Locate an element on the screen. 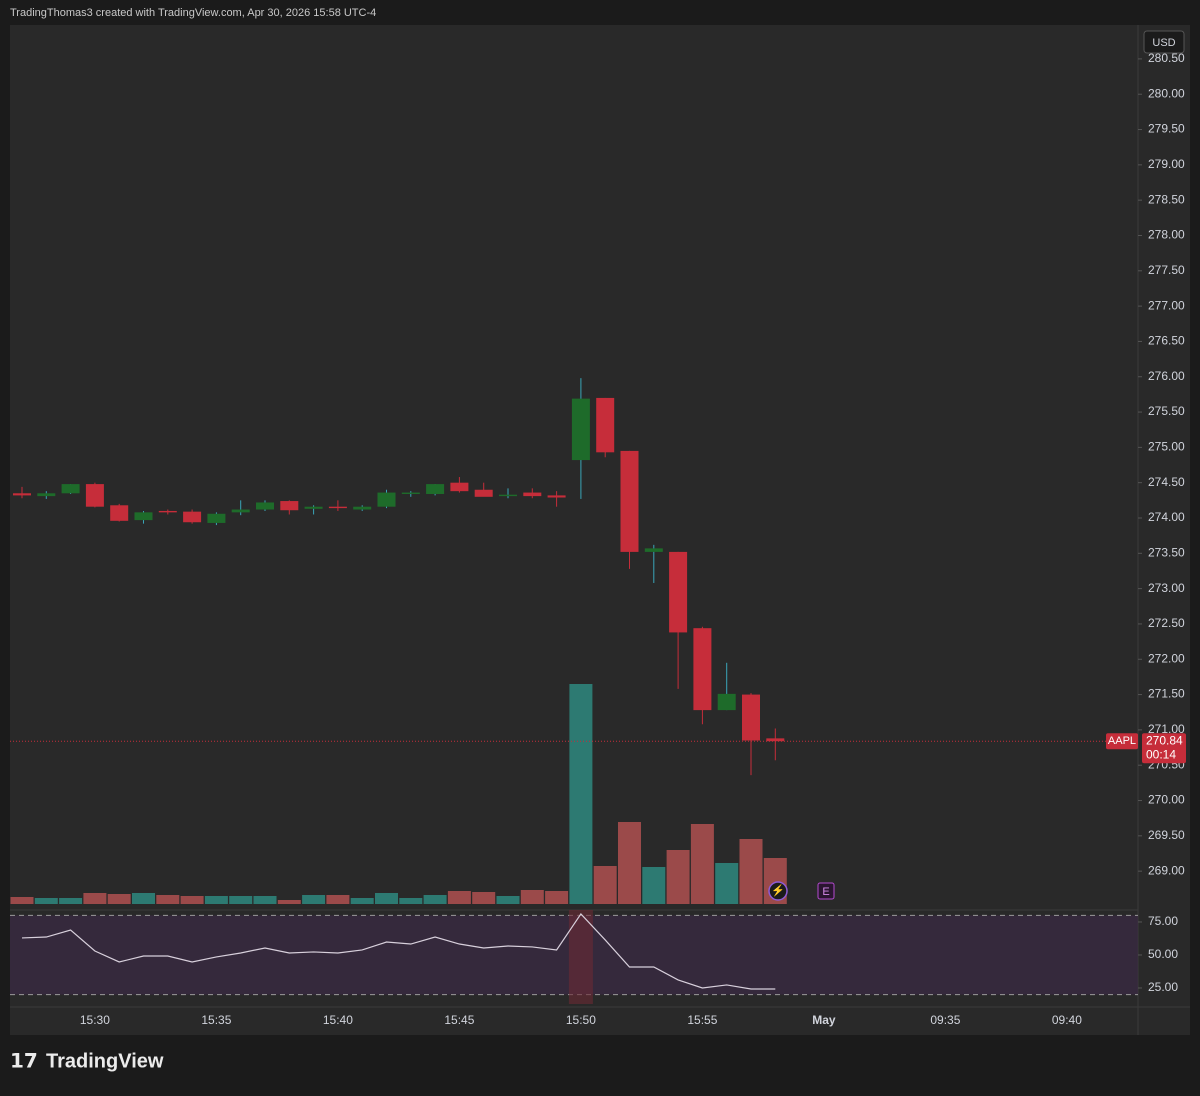 This screenshot has width=1200, height=1096. earnings-label: E is located at coordinates (825, 892).